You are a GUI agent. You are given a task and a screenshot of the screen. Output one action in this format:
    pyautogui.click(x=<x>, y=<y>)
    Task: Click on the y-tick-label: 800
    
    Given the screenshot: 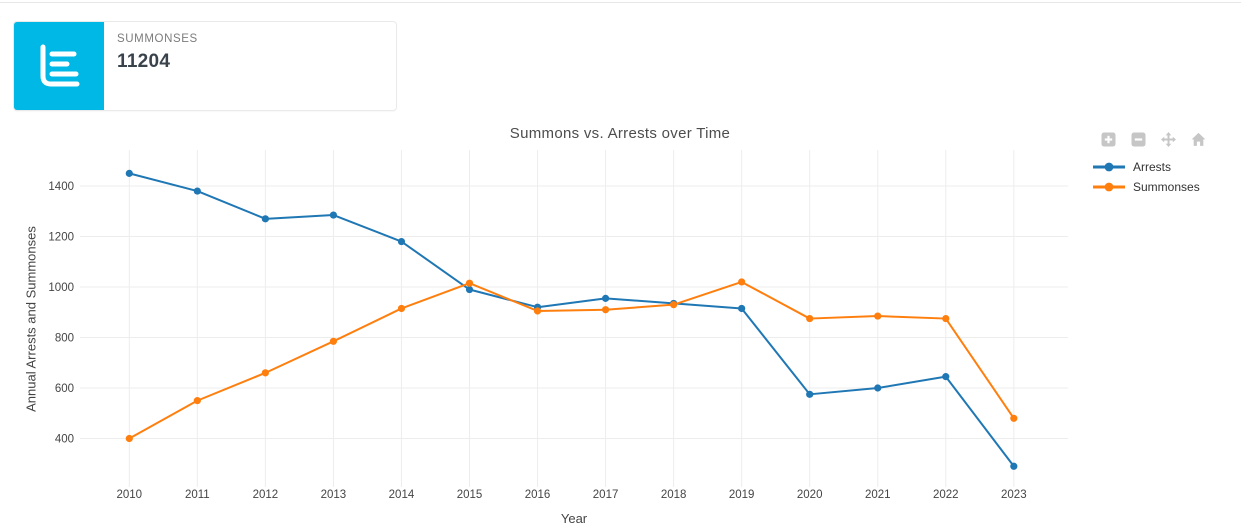 What is the action you would take?
    pyautogui.click(x=64, y=339)
    